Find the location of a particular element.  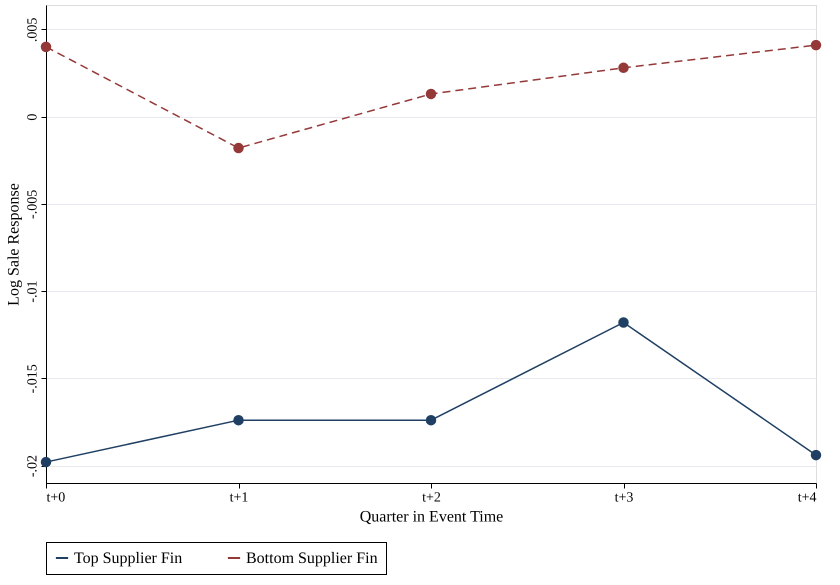

x-tick-label: t+2 is located at coordinates (431, 498).